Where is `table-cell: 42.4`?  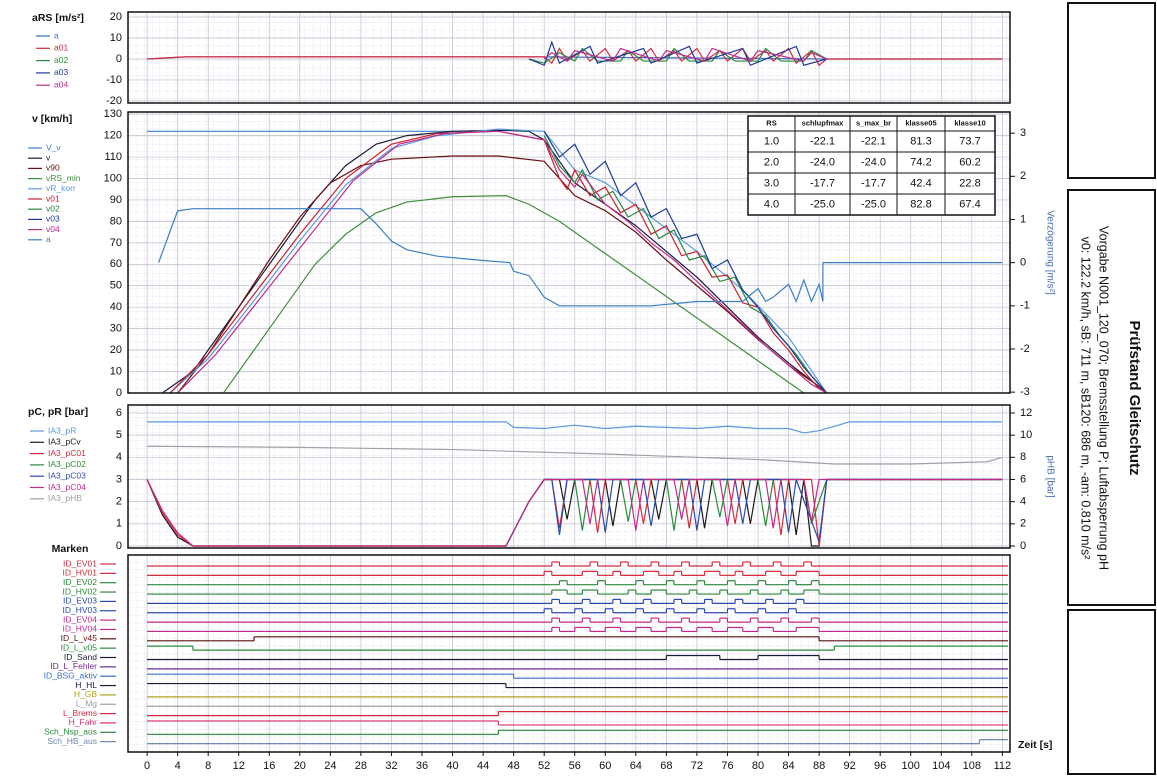
table-cell: 42.4 is located at coordinates (920, 183).